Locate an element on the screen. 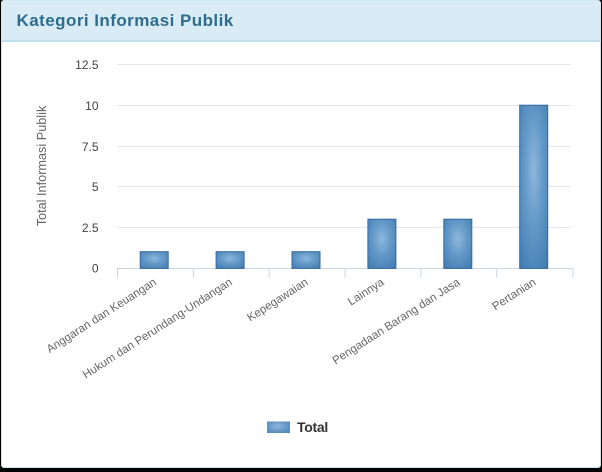 Image resolution: width=602 pixels, height=472 pixels. svg-text: 7.5 is located at coordinates (90, 147).